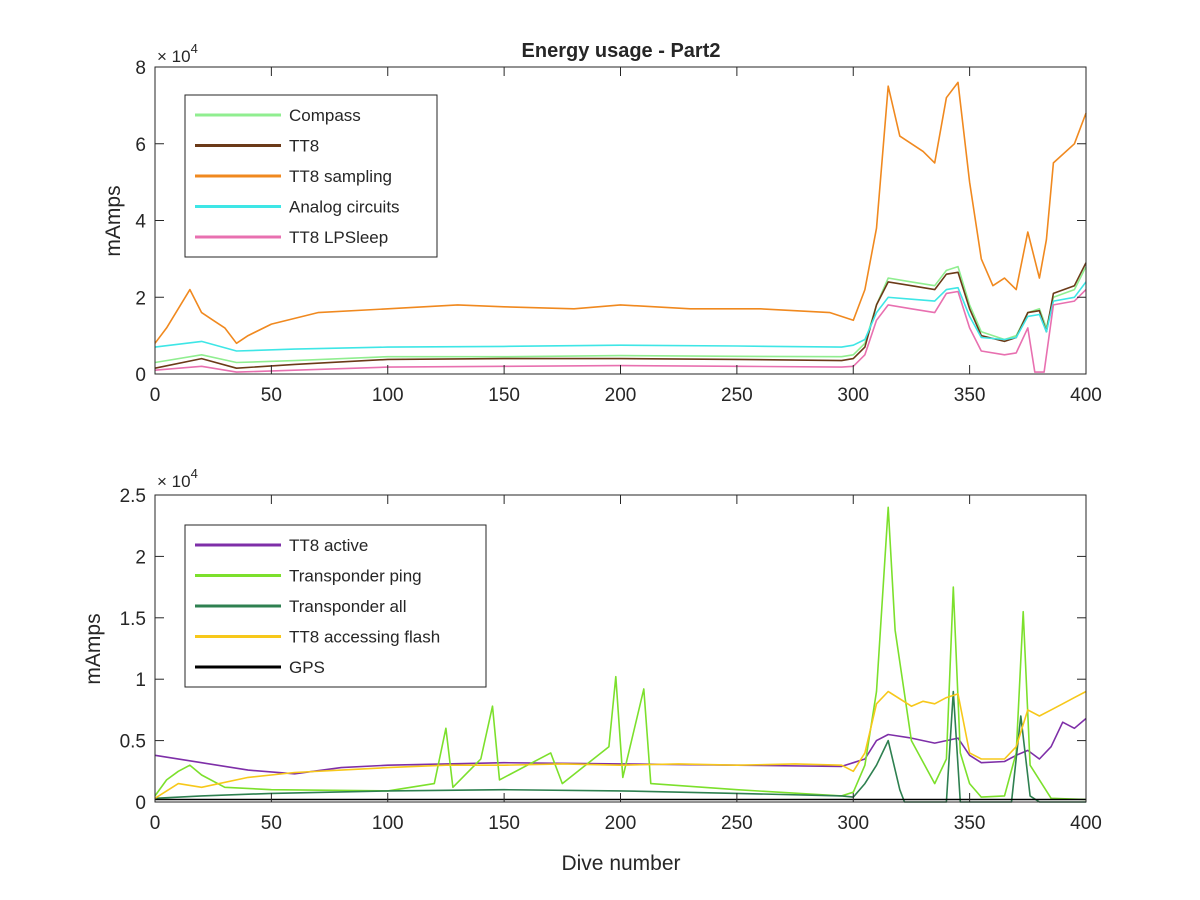 Image resolution: width=1200 pixels, height=900 pixels. What do you see at coordinates (621, 51) in the screenshot?
I see `chart-title: Energy usage - Part2` at bounding box center [621, 51].